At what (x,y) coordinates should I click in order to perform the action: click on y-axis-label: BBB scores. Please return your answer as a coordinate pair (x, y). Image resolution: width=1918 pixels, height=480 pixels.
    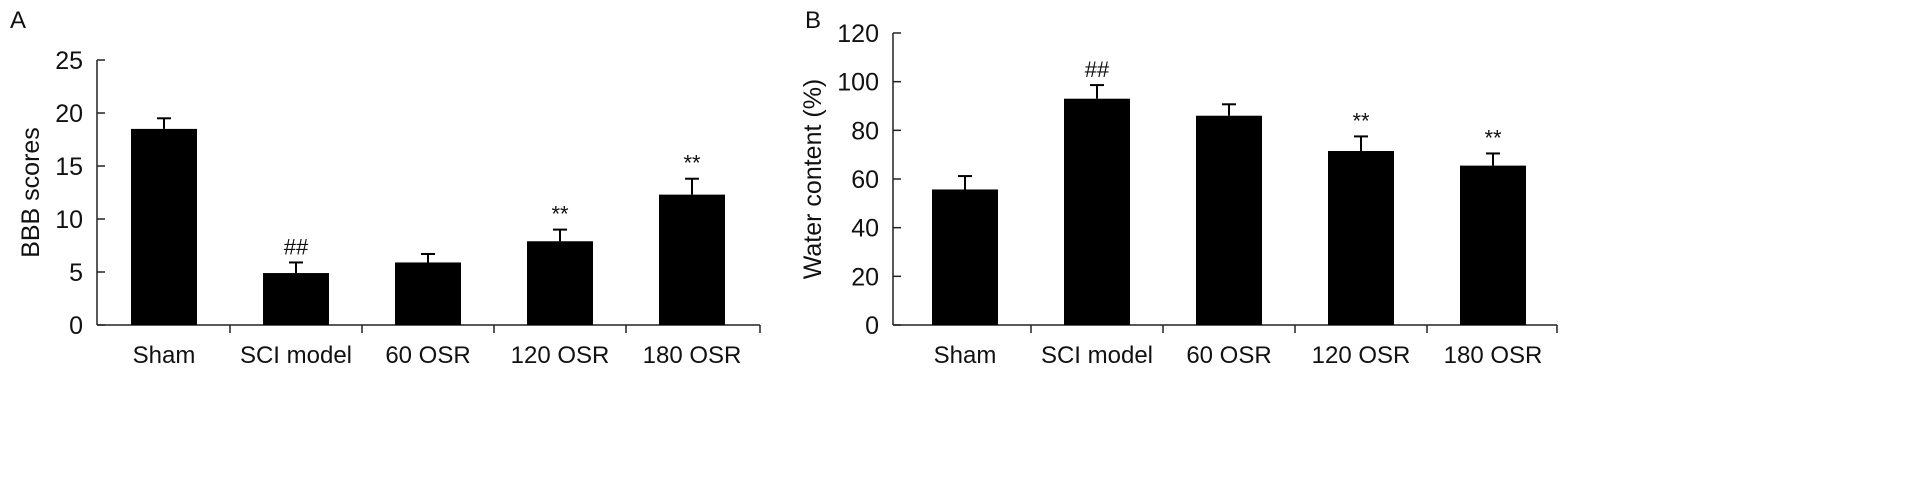
    Looking at the image, I should click on (31, 192).